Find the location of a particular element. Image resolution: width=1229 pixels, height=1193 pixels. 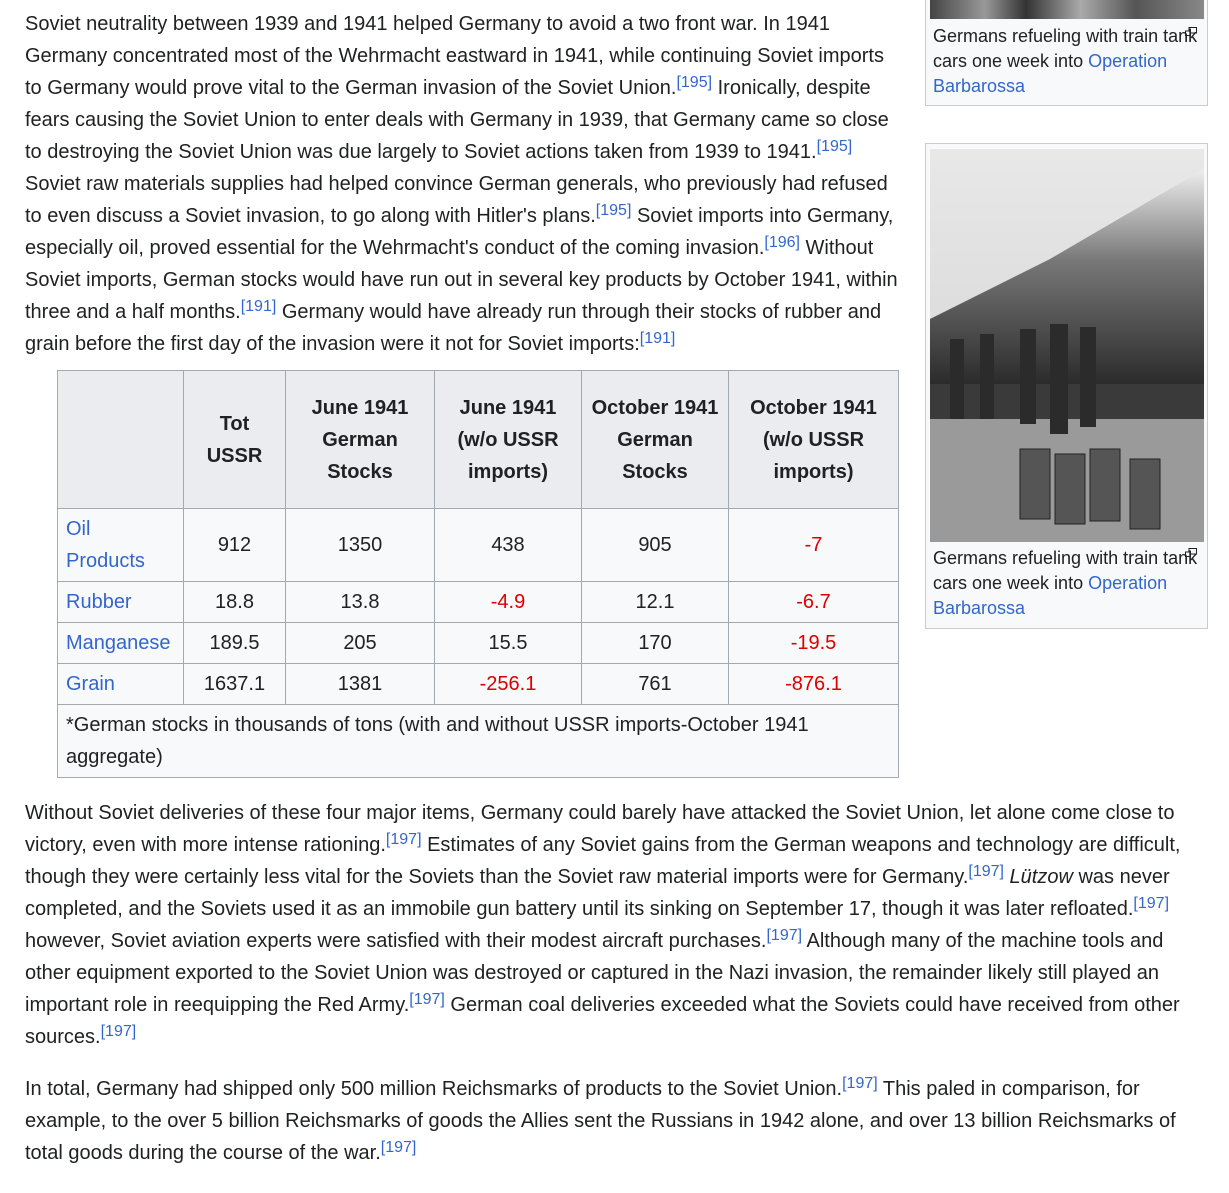

table-row: Oil Products 912 1350 438 905 -7 is located at coordinates (478, 545).